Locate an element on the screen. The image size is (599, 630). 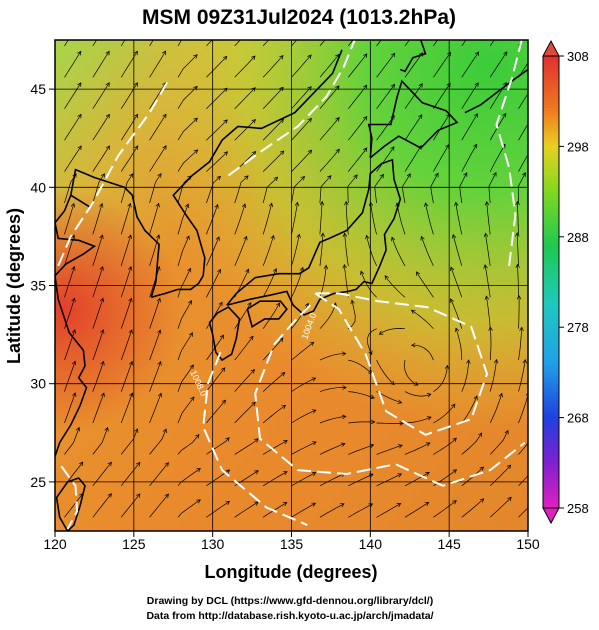
coast-sakhalin is located at coordinates (413, 56).